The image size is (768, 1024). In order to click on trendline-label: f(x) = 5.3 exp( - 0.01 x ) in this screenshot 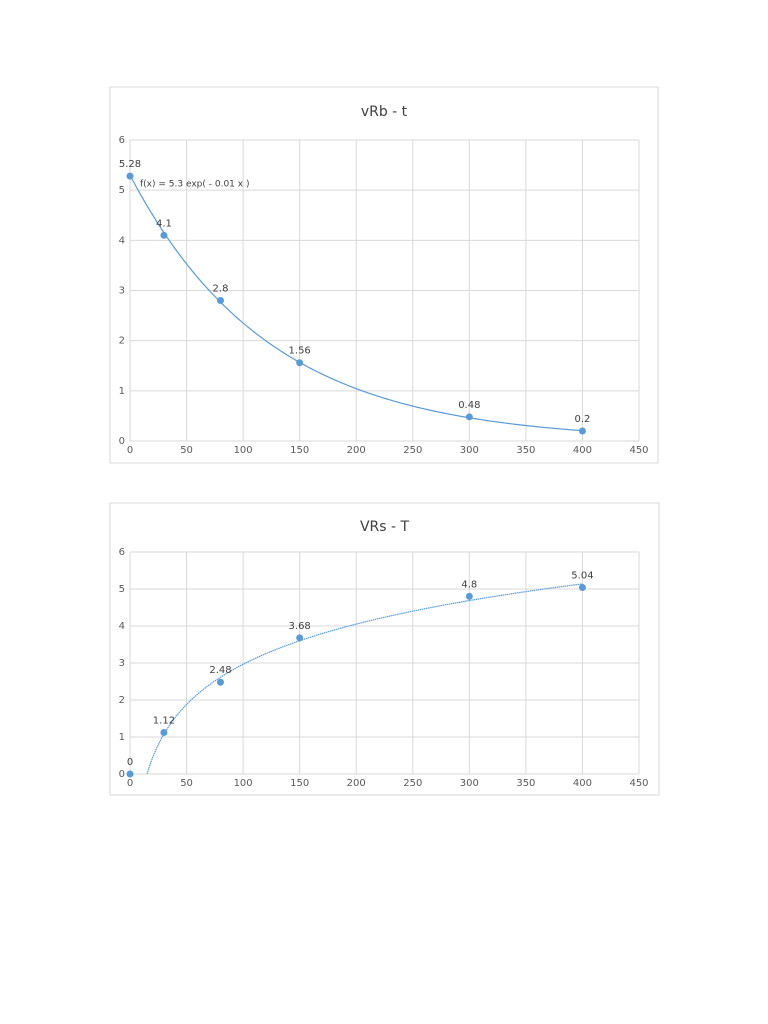, I will do `click(194, 185)`.